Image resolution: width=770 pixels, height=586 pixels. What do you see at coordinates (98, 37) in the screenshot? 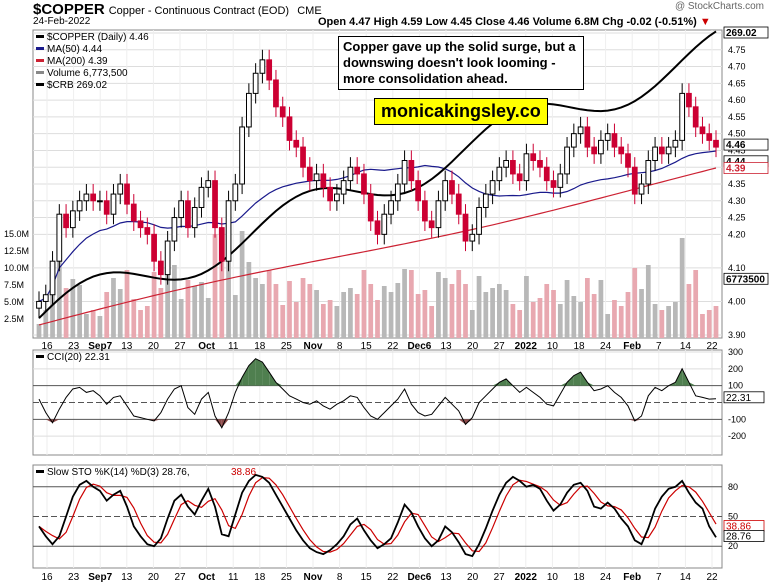
I see `price-legend-entry: $COPPER (Daily) 4.46` at bounding box center [98, 37].